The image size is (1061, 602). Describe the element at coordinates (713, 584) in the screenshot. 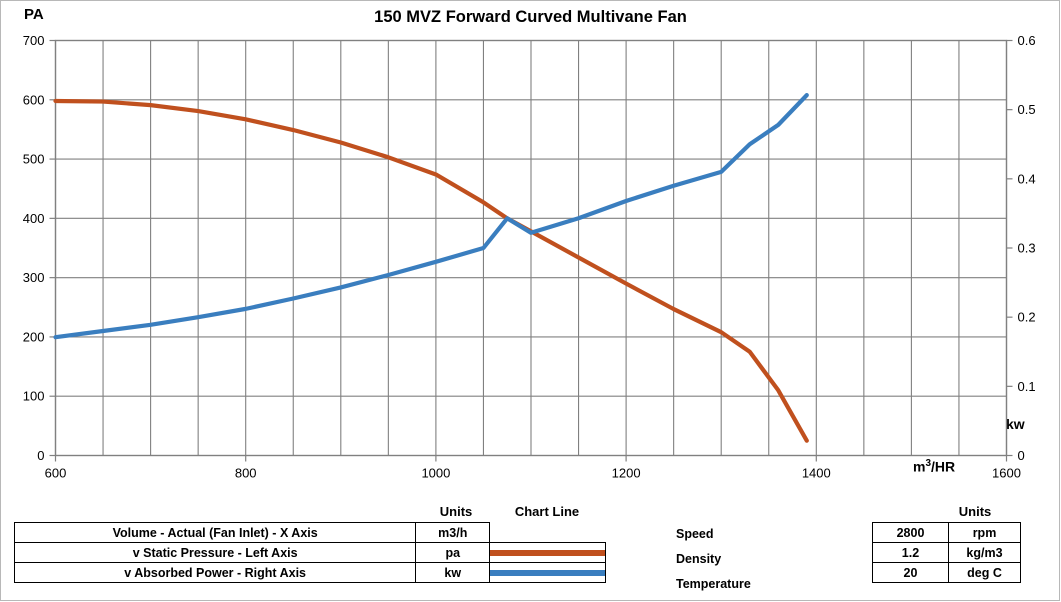

I see `params-row-label: Temperature` at that location.